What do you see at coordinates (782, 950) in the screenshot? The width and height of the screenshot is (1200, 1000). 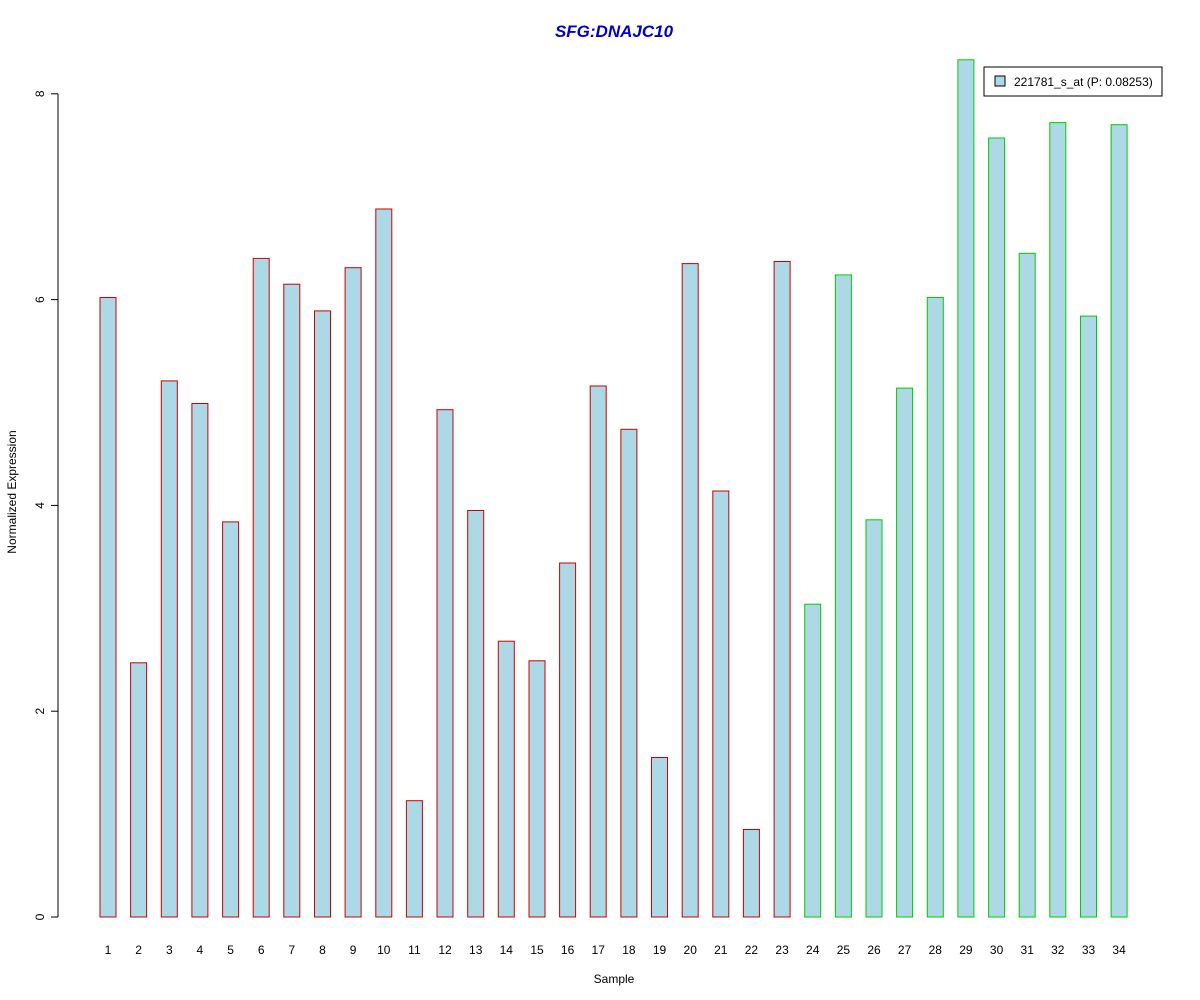 I see `x-tick-label: 23` at bounding box center [782, 950].